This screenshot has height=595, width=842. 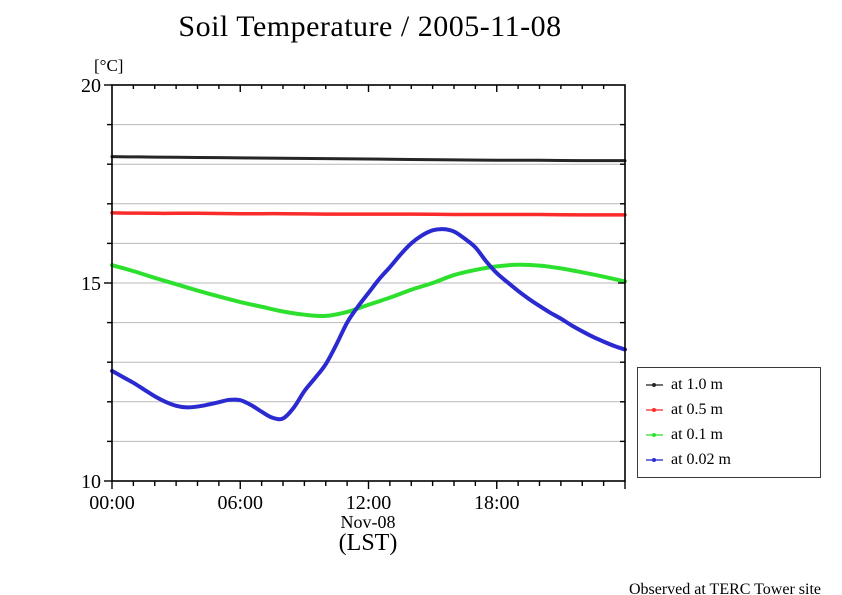 What do you see at coordinates (701, 459) in the screenshot?
I see `legend-label: at 0.02 m` at bounding box center [701, 459].